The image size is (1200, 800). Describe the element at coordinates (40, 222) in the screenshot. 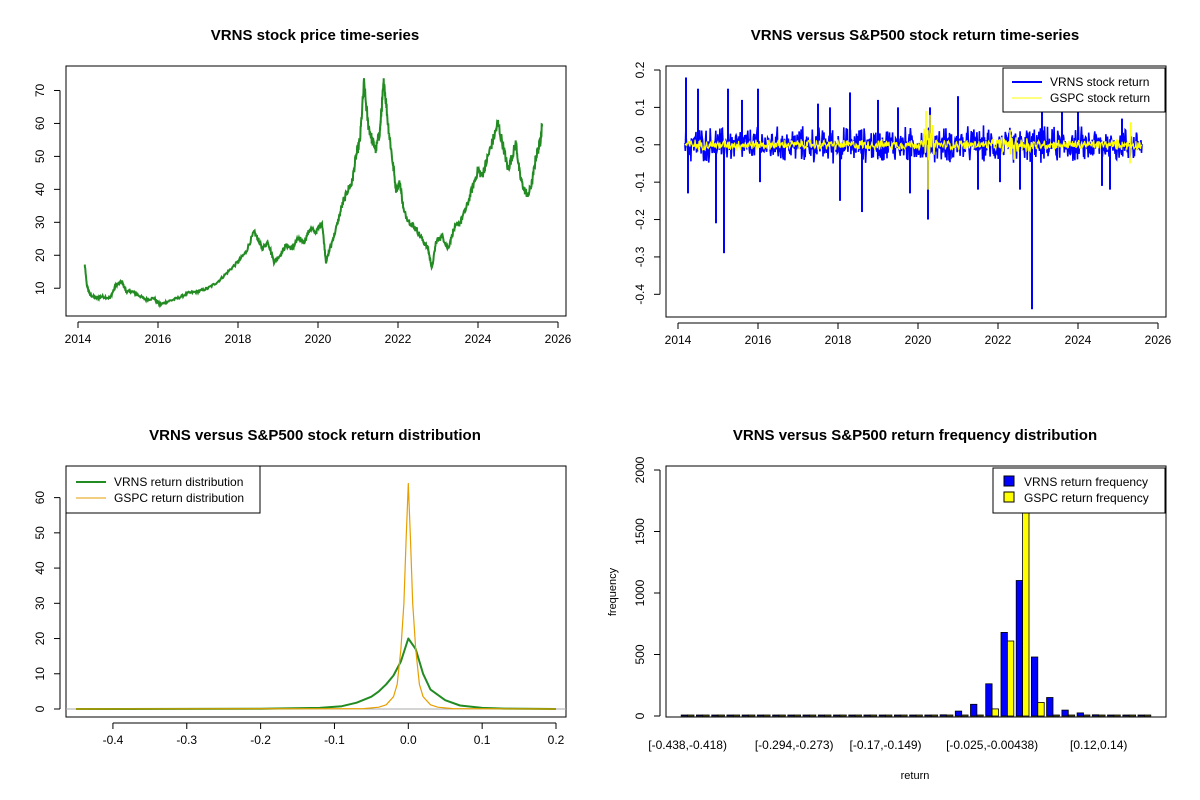

I see `price-y-tick-label: 30` at that location.